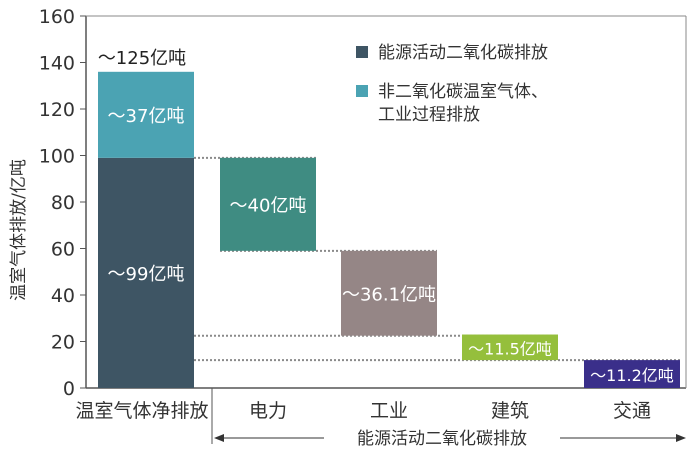  I want to click on bar-total-energy, so click(146, 272).